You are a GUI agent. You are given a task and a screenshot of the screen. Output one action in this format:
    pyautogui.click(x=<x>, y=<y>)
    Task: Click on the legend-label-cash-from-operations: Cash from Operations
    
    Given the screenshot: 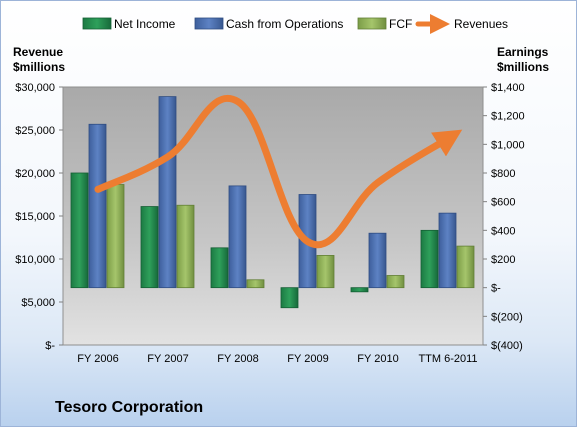 What is the action you would take?
    pyautogui.click(x=284, y=24)
    